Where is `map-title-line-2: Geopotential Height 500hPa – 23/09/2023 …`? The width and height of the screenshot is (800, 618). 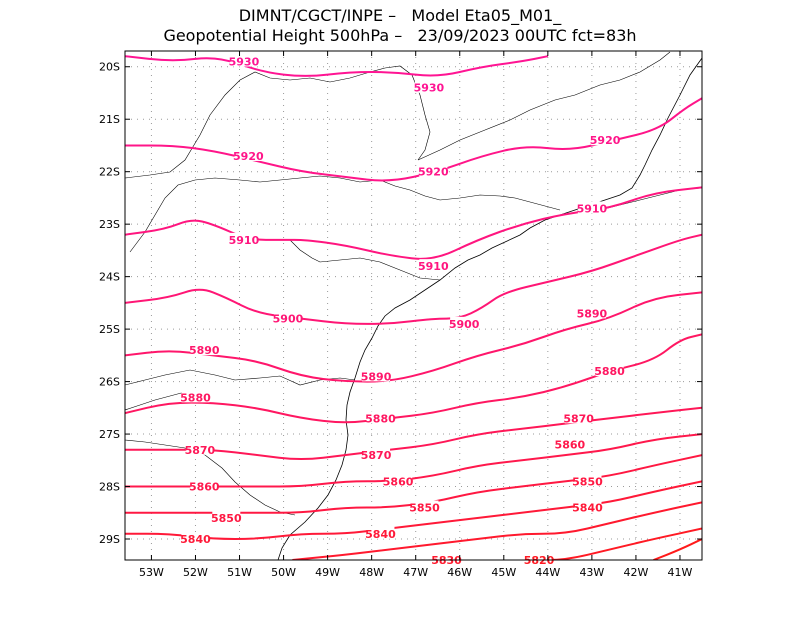 map-title-line-2: Geopotential Height 500hPa – 23/09/2023 … is located at coordinates (400, 35).